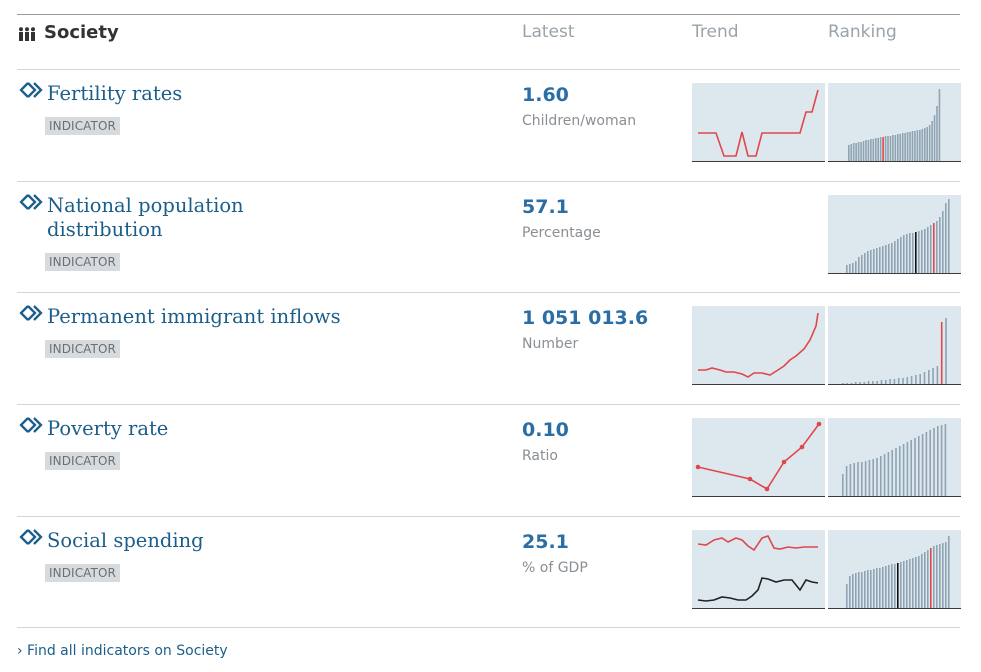 The width and height of the screenshot is (981, 672). What do you see at coordinates (194, 316) in the screenshot?
I see `indicator-link-immigrant: Permanent immigrant inflows` at bounding box center [194, 316].